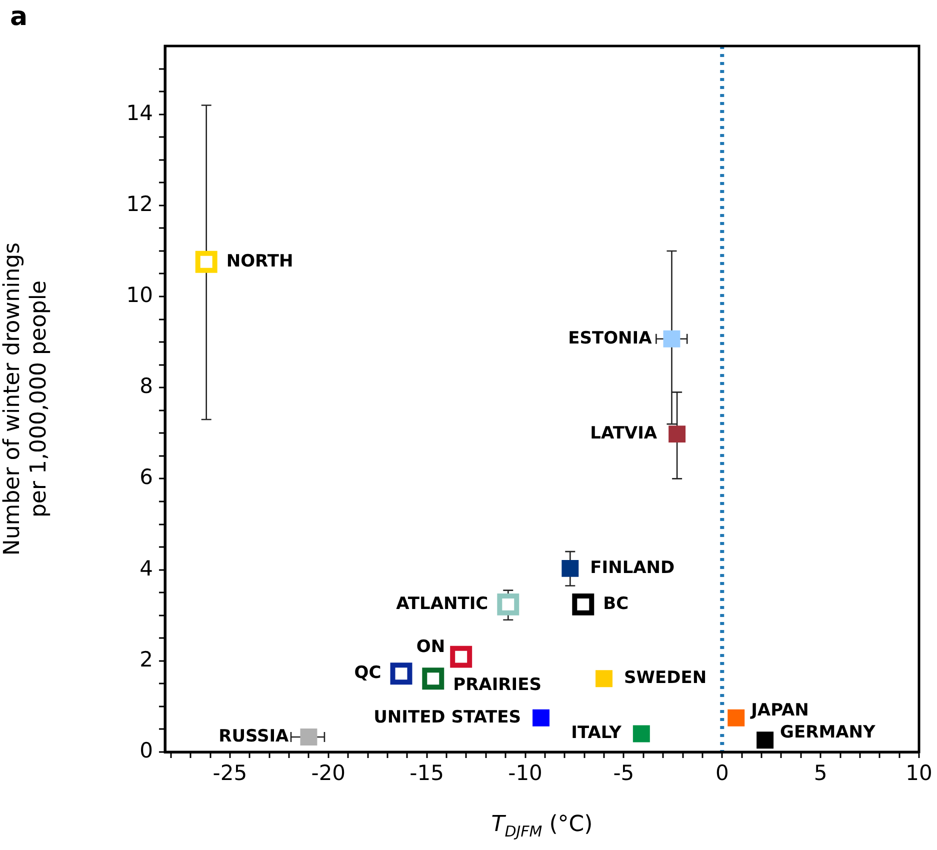 The image size is (937, 850). What do you see at coordinates (828, 732) in the screenshot?
I see `series-label: GERMANY` at bounding box center [828, 732].